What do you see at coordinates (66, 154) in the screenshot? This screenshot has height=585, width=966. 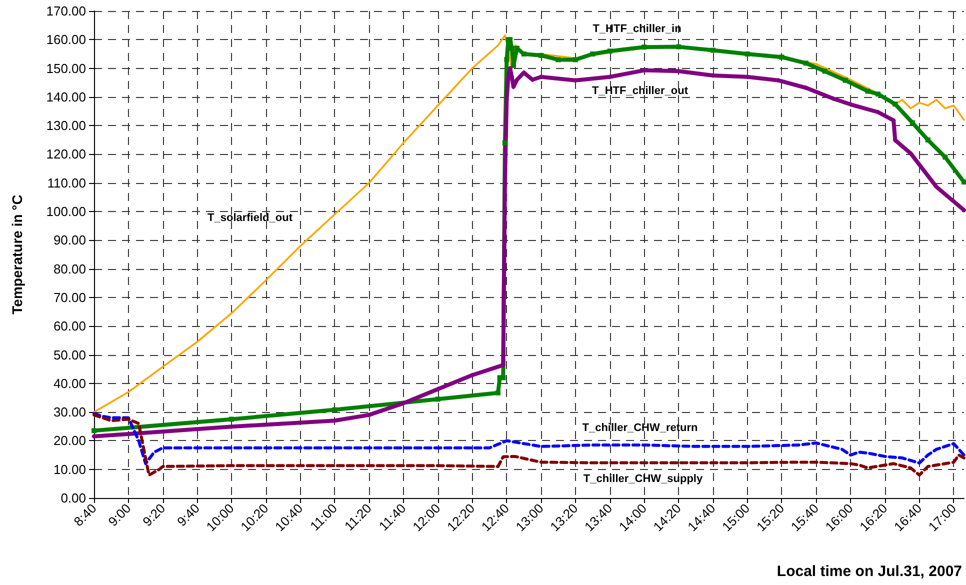 I see `y-tick-label: 120.00` at bounding box center [66, 154].